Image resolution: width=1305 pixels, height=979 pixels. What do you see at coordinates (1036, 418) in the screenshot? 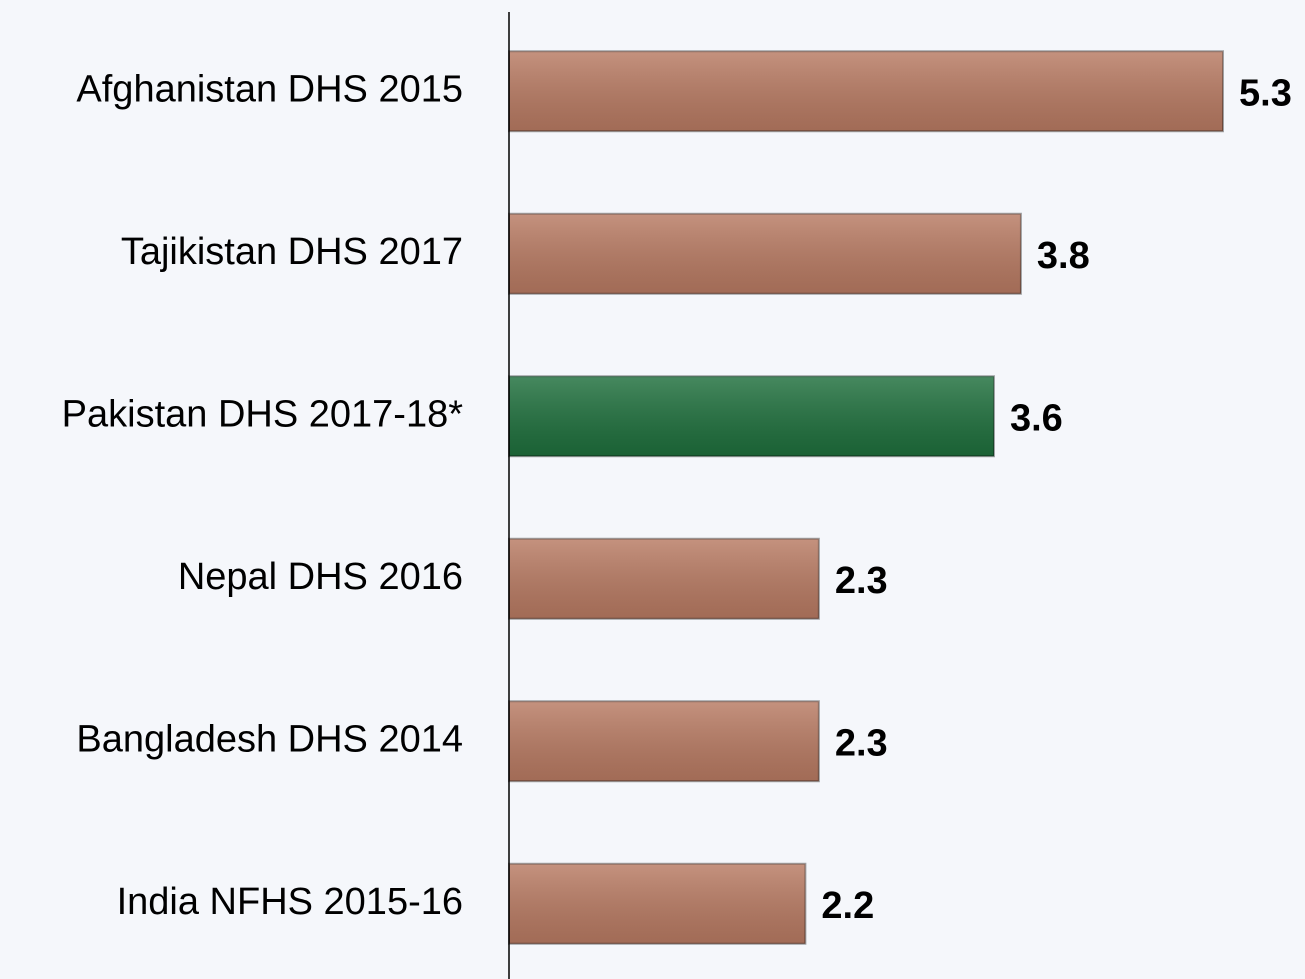
I see `value-label: 3.6` at bounding box center [1036, 418].